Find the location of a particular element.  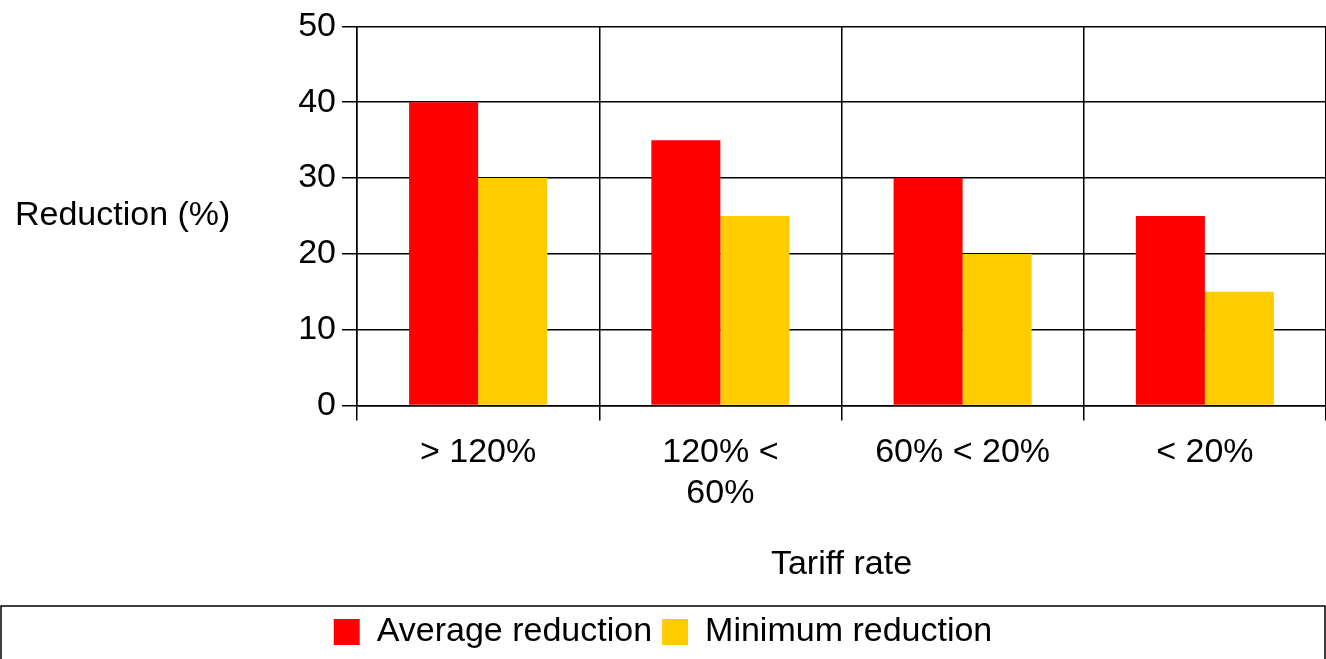

y-tick-label: 10 is located at coordinates (317, 327).